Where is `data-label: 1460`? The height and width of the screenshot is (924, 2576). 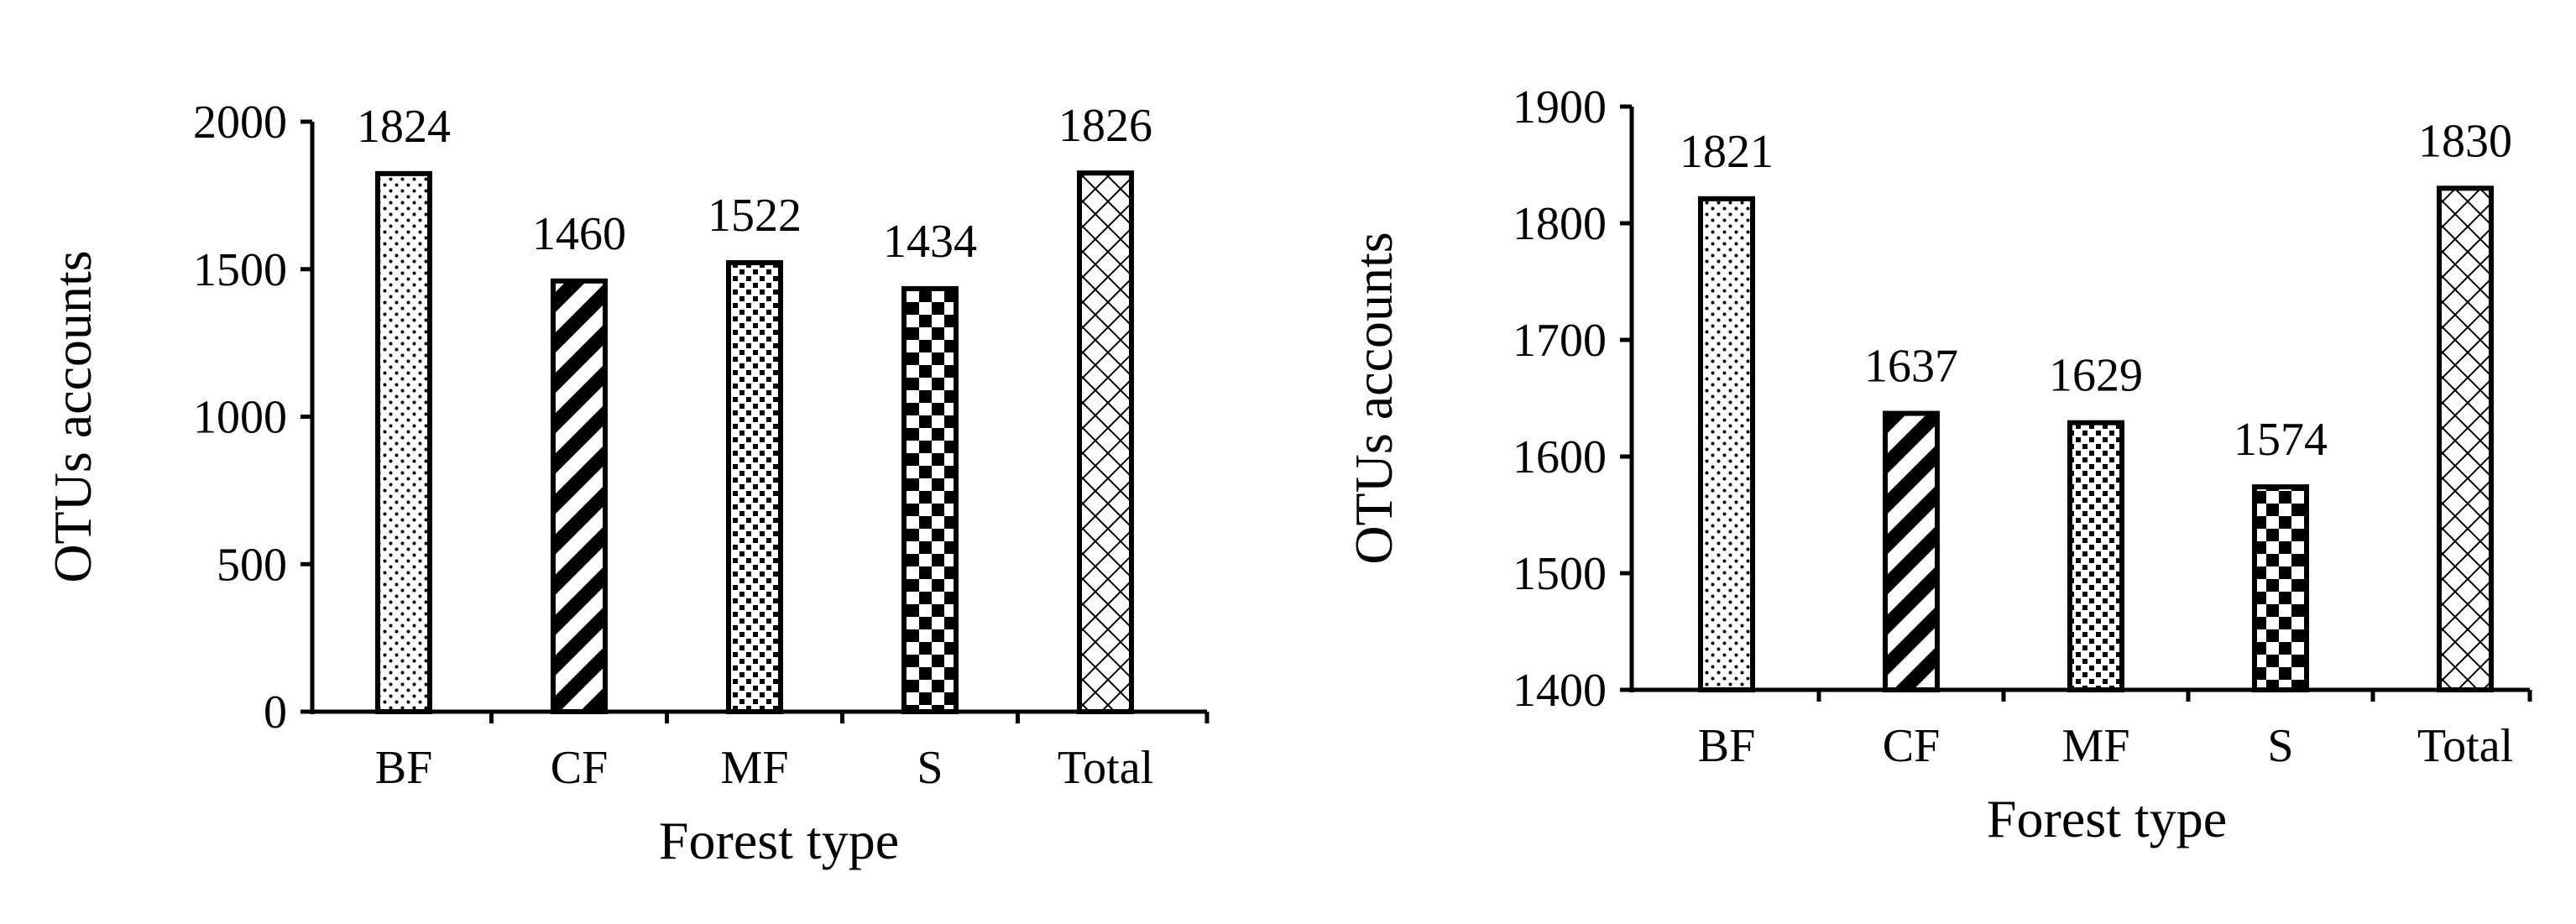
data-label: 1460 is located at coordinates (579, 234).